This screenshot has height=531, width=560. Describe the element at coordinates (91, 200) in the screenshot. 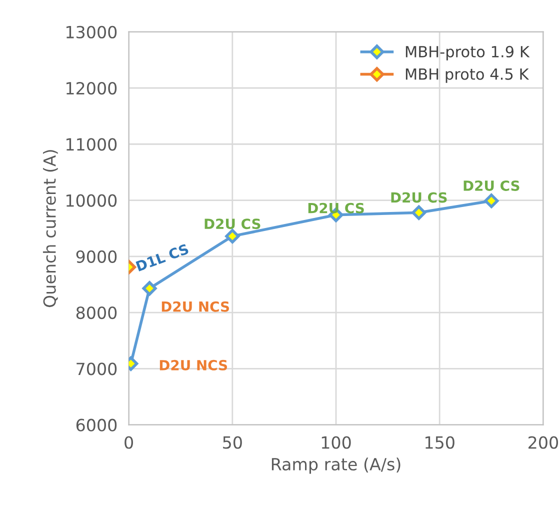

I see `y-tick-label: 10000` at that location.